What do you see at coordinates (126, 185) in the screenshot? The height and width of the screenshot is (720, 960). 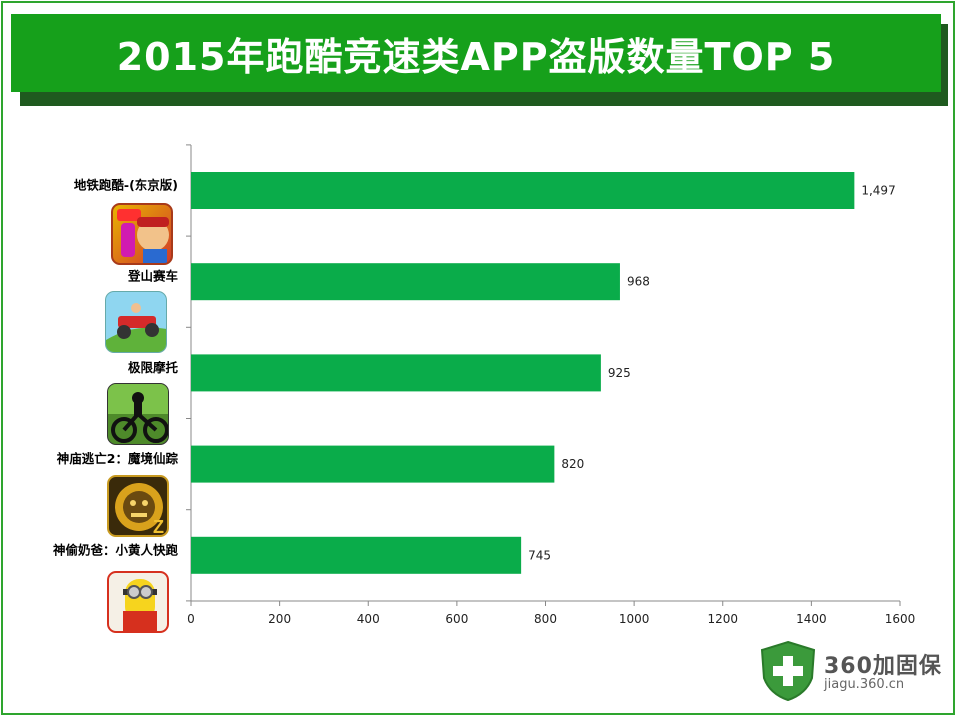 I see `category-label: 地铁跑酷-(东京版)` at bounding box center [126, 185].